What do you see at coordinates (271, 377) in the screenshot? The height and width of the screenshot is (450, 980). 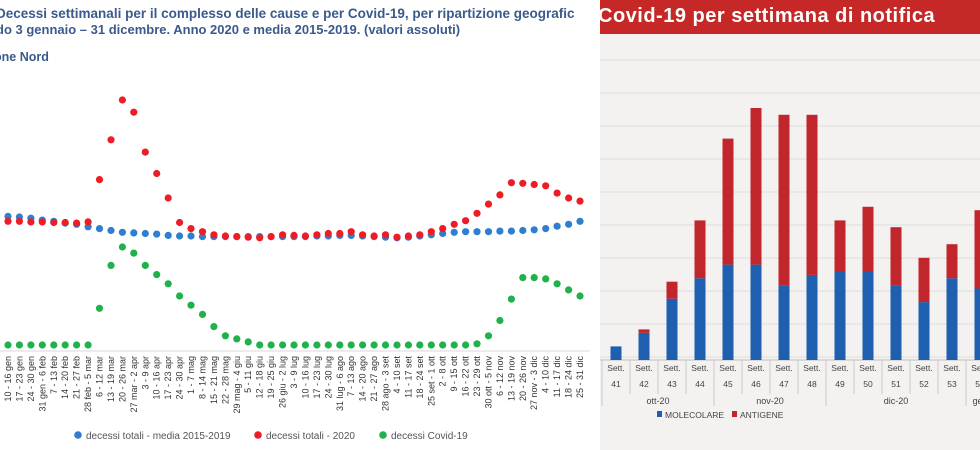 I see `x-tick-label: 19 - 25 giu` at bounding box center [271, 377].